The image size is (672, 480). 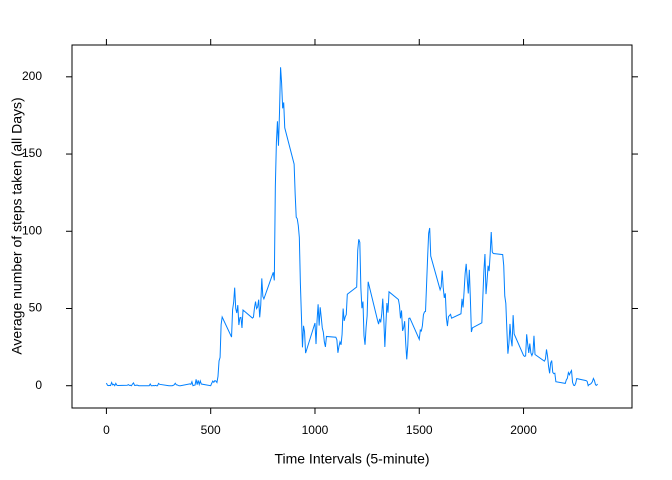 I want to click on x-tick-label: 500, so click(x=211, y=430).